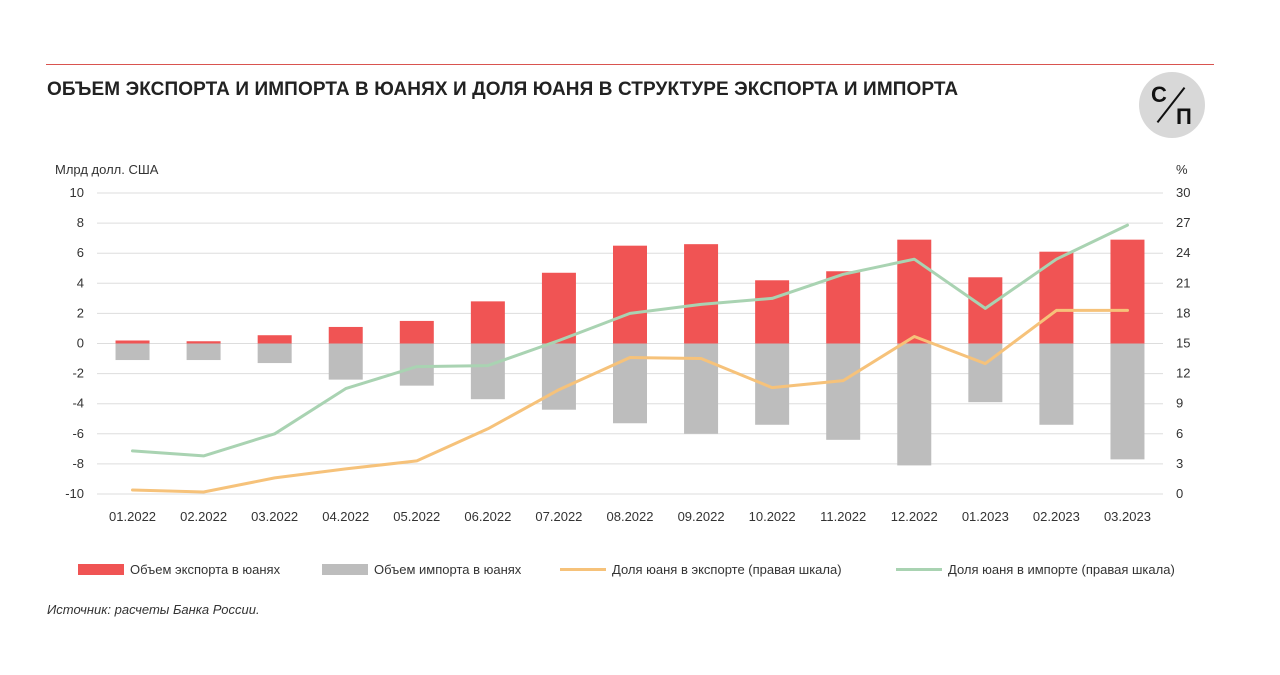  I want to click on x-tick-label: 09.2022, so click(701, 516).